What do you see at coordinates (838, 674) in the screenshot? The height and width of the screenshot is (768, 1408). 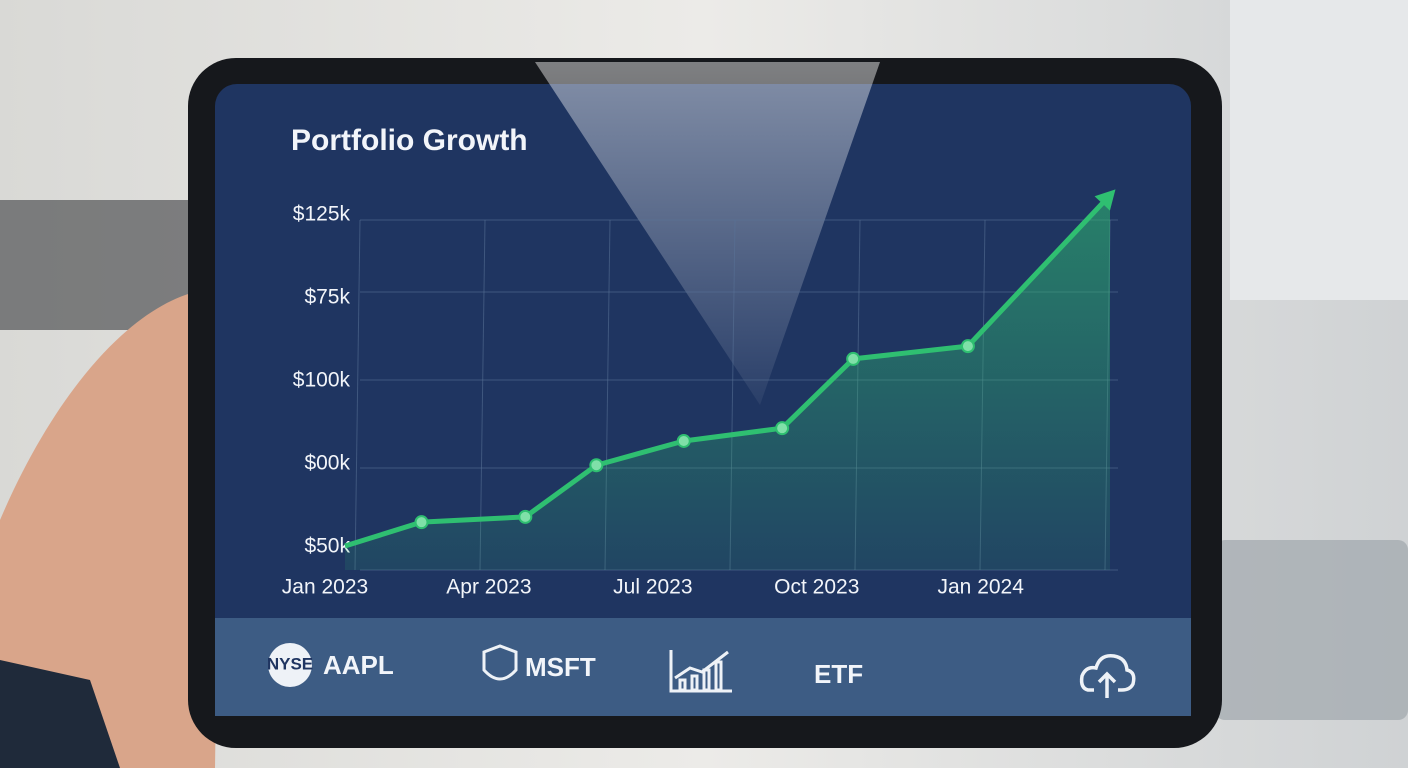 I see `ticker: ETF` at bounding box center [838, 674].